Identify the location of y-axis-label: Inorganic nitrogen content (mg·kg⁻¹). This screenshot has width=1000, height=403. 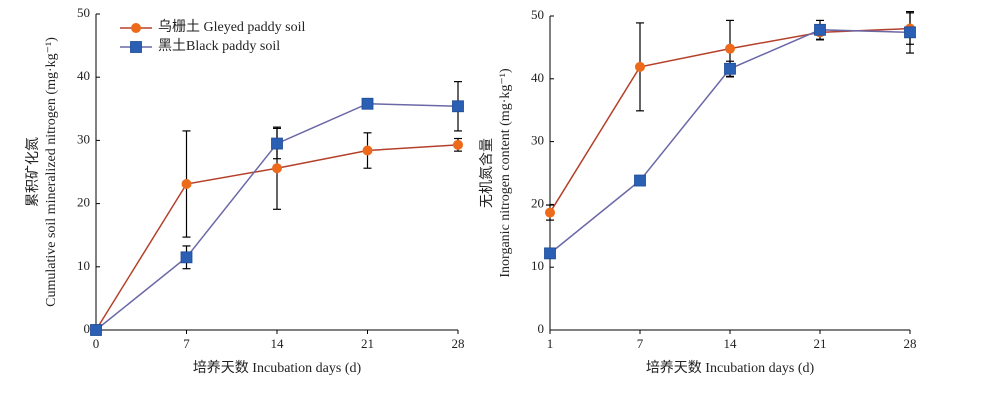
(505, 173).